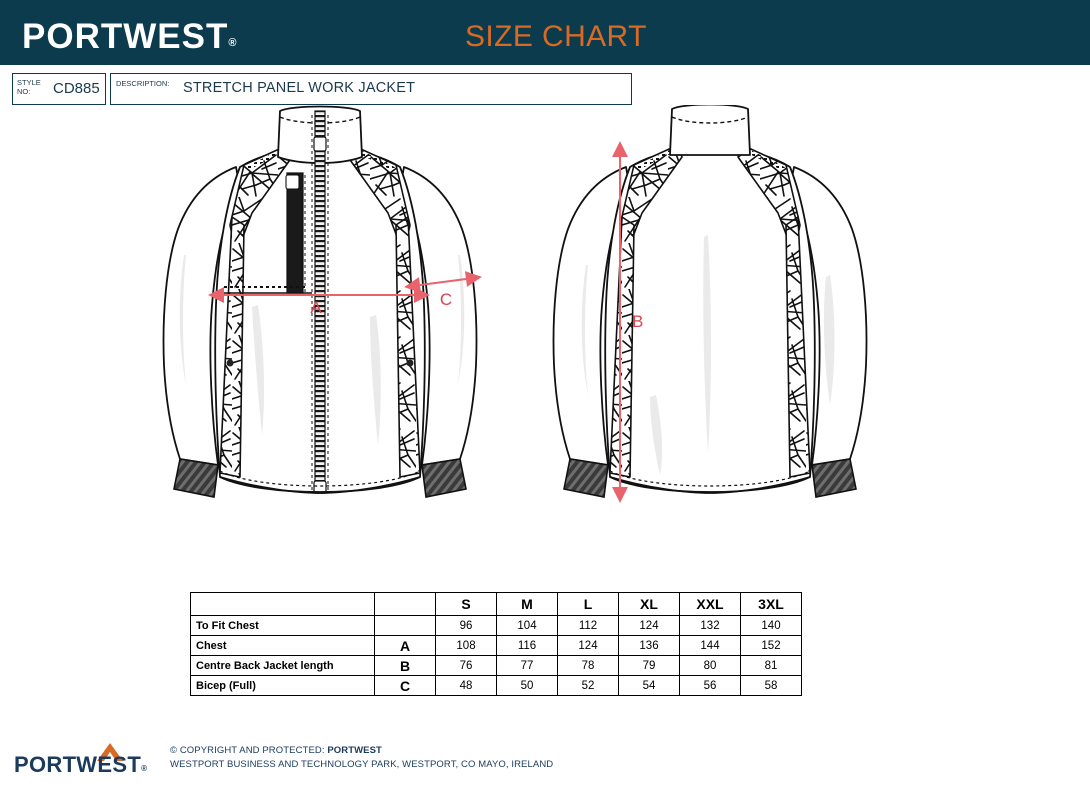 The image size is (1090, 786). I want to click on table-header-code, so click(405, 604).